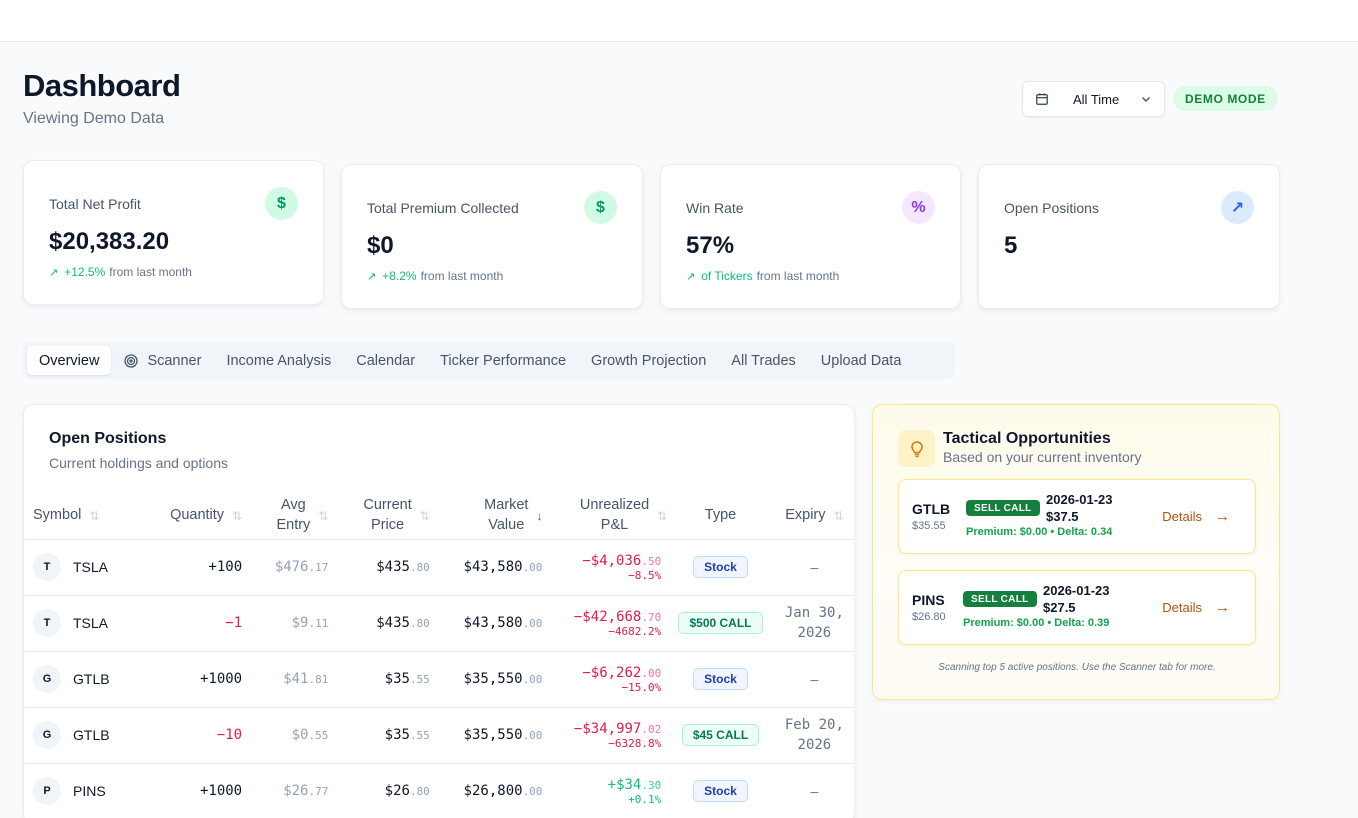 The image size is (1358, 818). I want to click on type-cell: $45 CALL, so click(720, 735).